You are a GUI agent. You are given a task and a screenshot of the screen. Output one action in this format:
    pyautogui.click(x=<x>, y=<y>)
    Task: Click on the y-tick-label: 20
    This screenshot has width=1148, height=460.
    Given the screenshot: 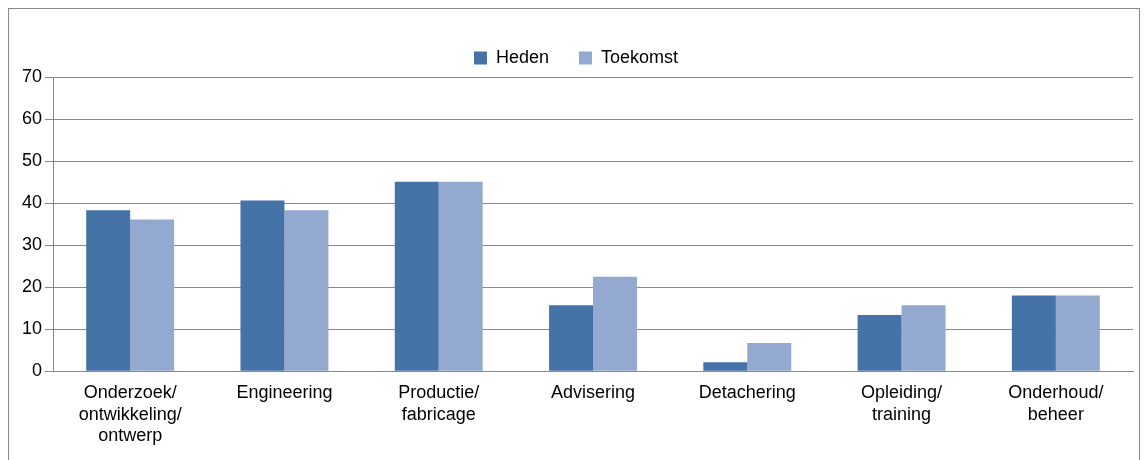 What is the action you would take?
    pyautogui.click(x=32, y=286)
    